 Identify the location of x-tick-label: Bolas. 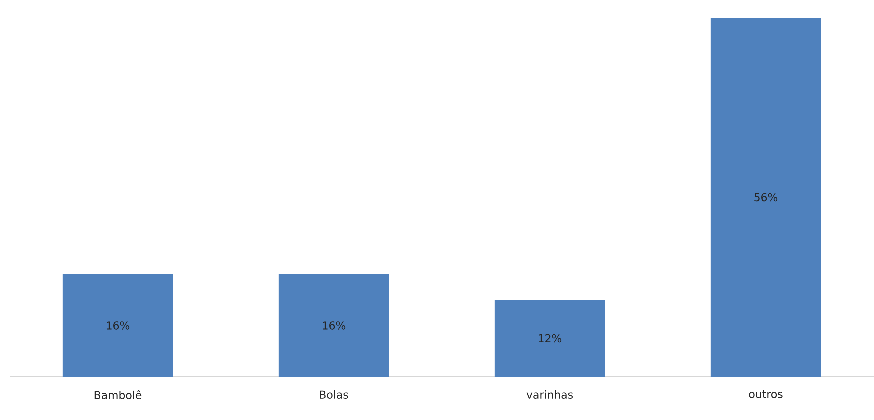
(334, 394).